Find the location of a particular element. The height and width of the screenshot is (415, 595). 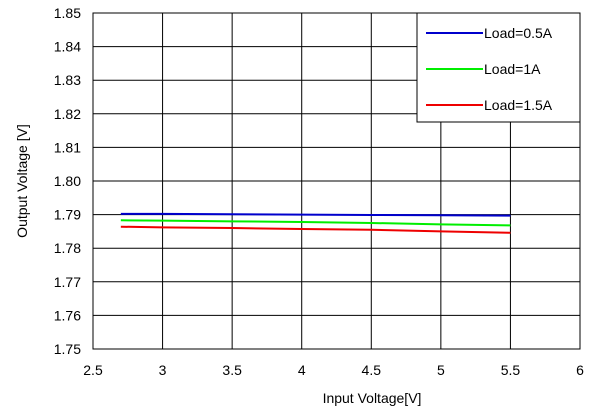

x-tick-label: 6 is located at coordinates (580, 370).